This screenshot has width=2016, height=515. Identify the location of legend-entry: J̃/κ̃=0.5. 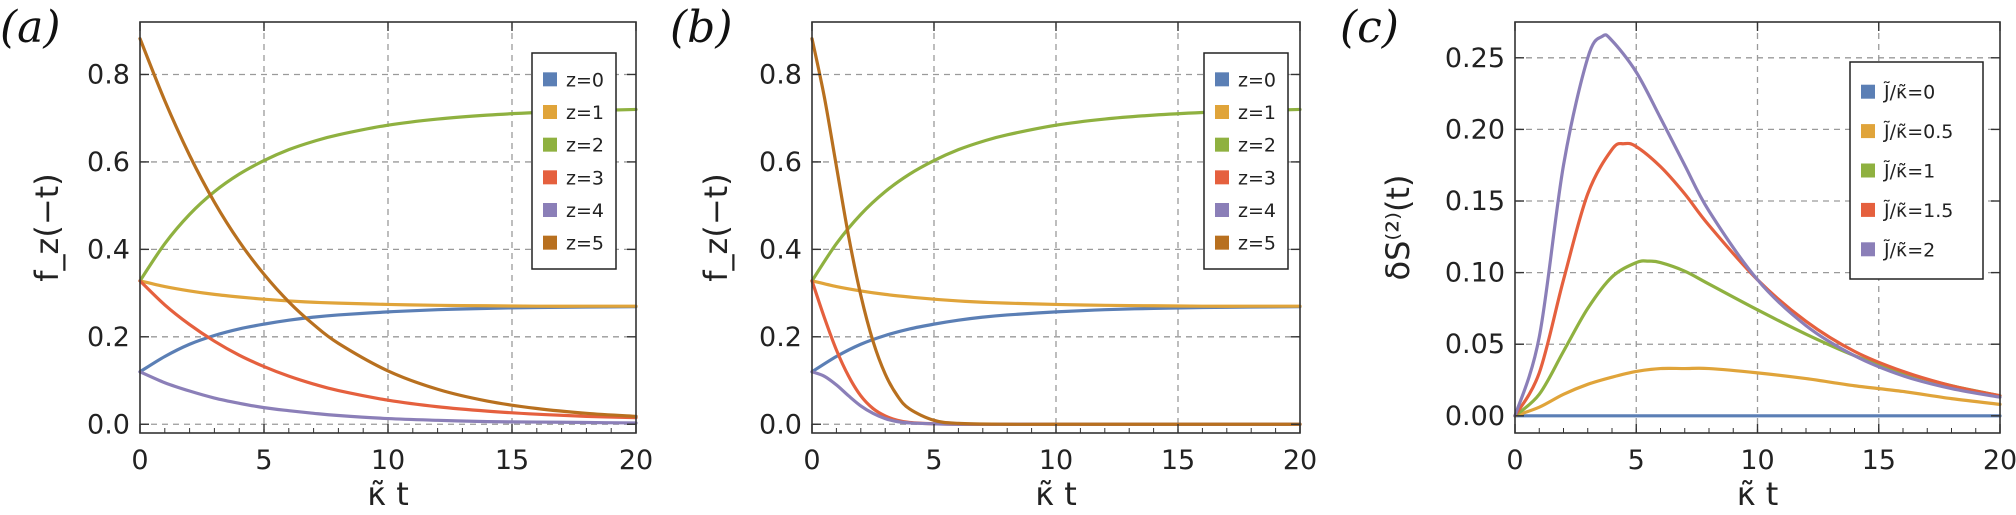
(1918, 132).